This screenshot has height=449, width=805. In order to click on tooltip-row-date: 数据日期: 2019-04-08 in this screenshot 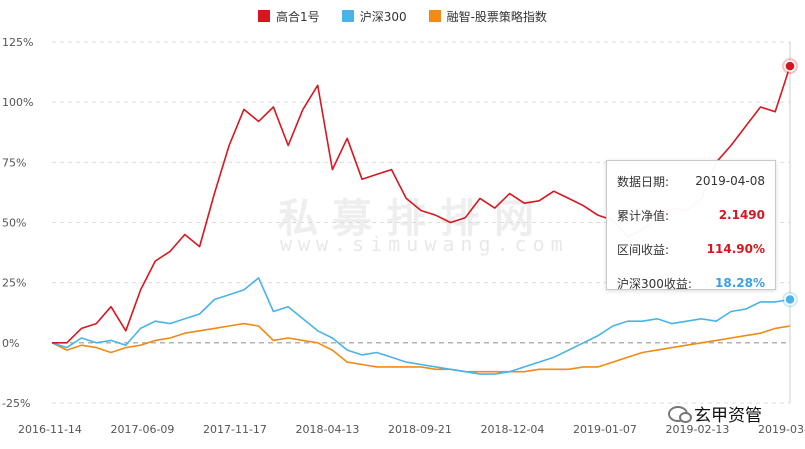, I will do `click(691, 181)`.